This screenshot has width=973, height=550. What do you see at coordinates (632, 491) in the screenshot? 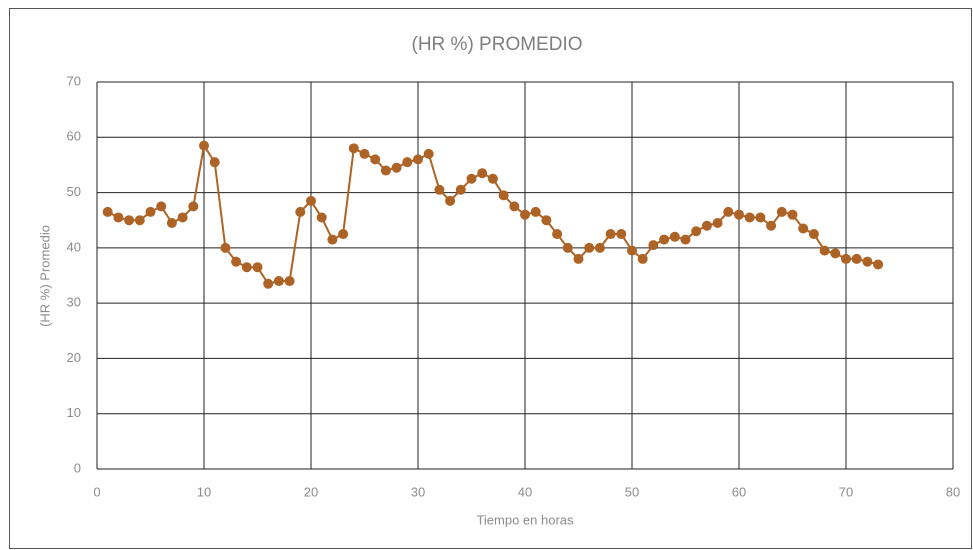
I see `x-tick-label: 50` at bounding box center [632, 491].